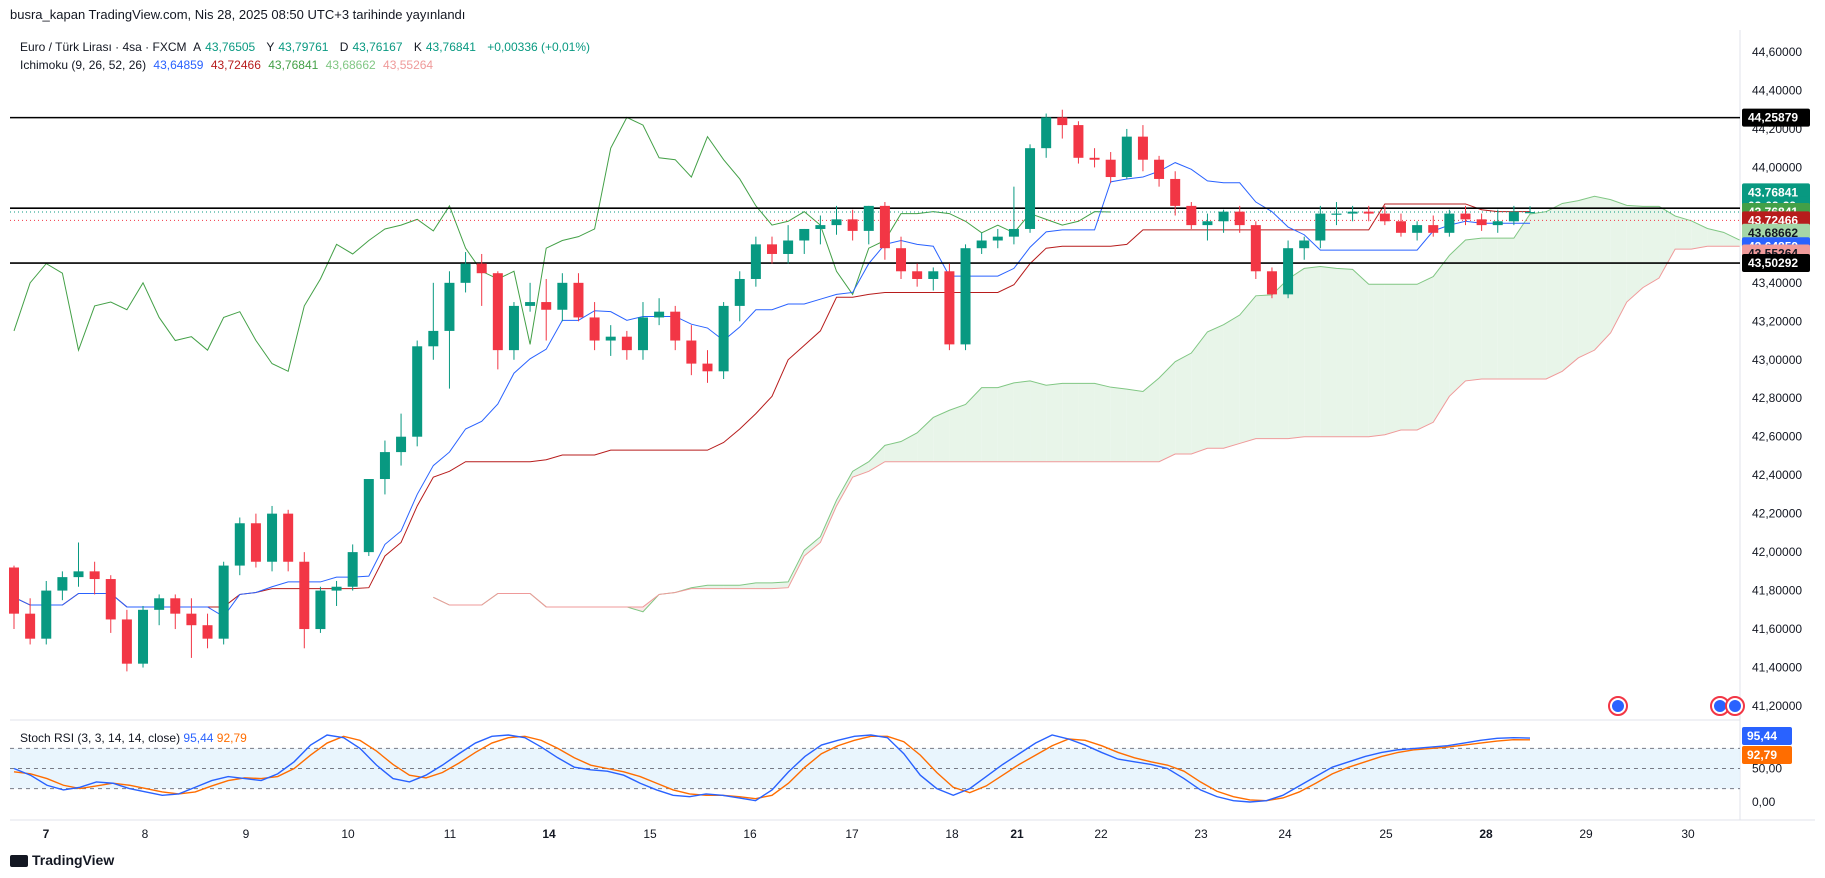 The image size is (1825, 878). What do you see at coordinates (103, 47) in the screenshot?
I see `symbol-title: Euro / Türk Lirası · 4sa · FXCM` at bounding box center [103, 47].